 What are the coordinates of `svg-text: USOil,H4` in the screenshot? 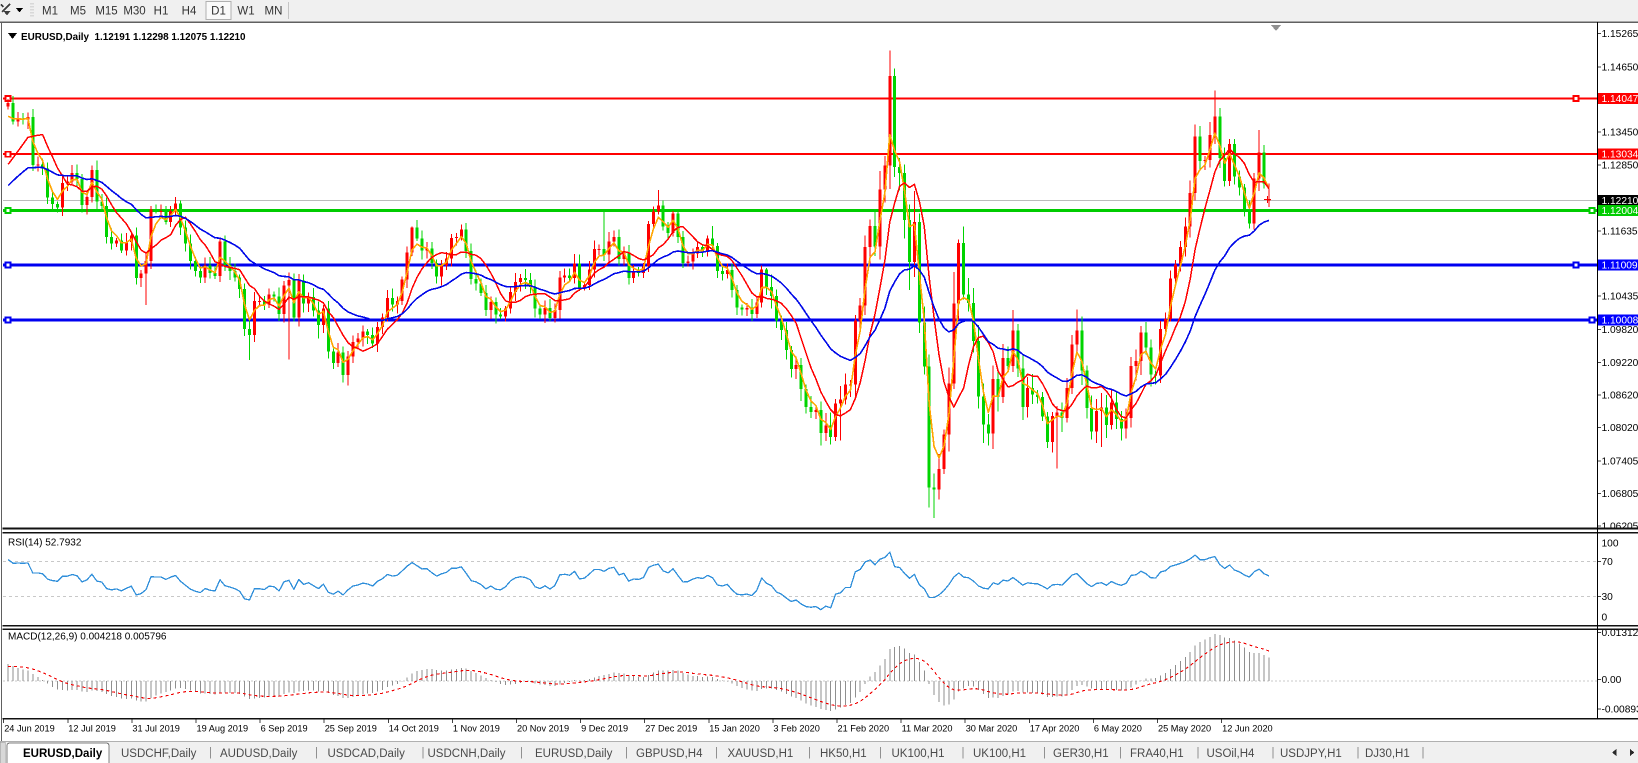 It's located at (1231, 754).